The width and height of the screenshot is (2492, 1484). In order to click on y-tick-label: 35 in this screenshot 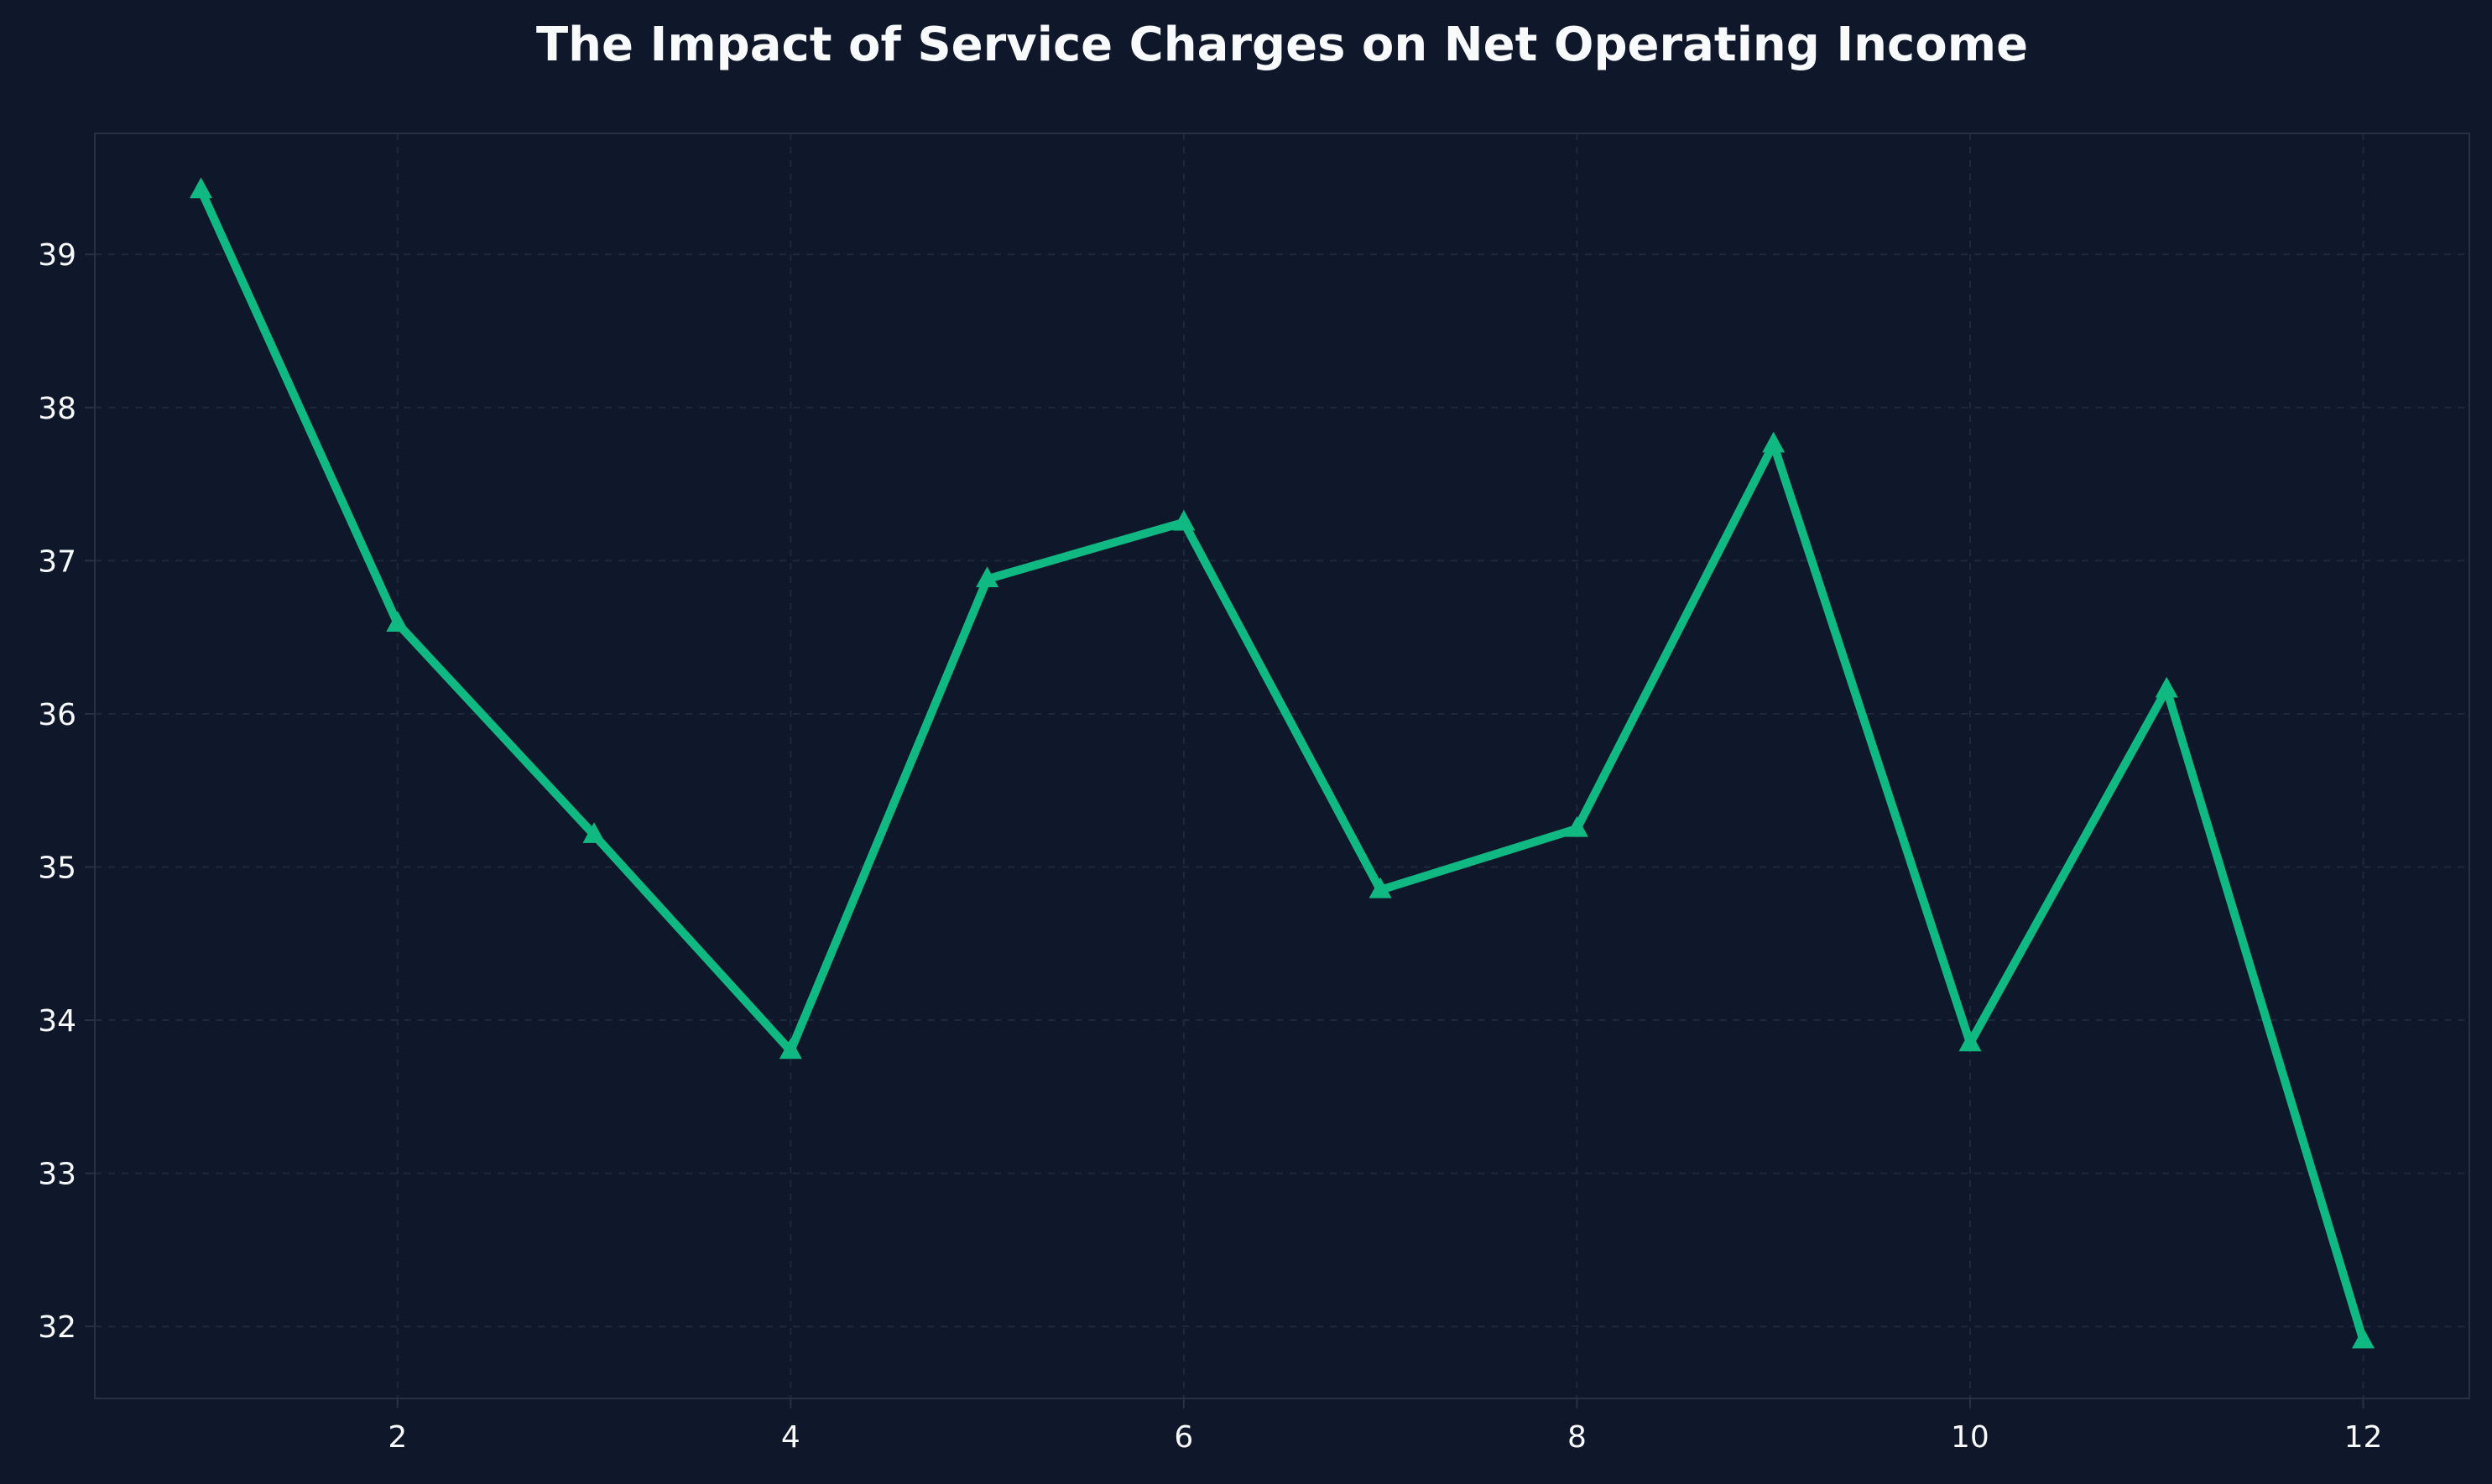, I will do `click(57, 868)`.